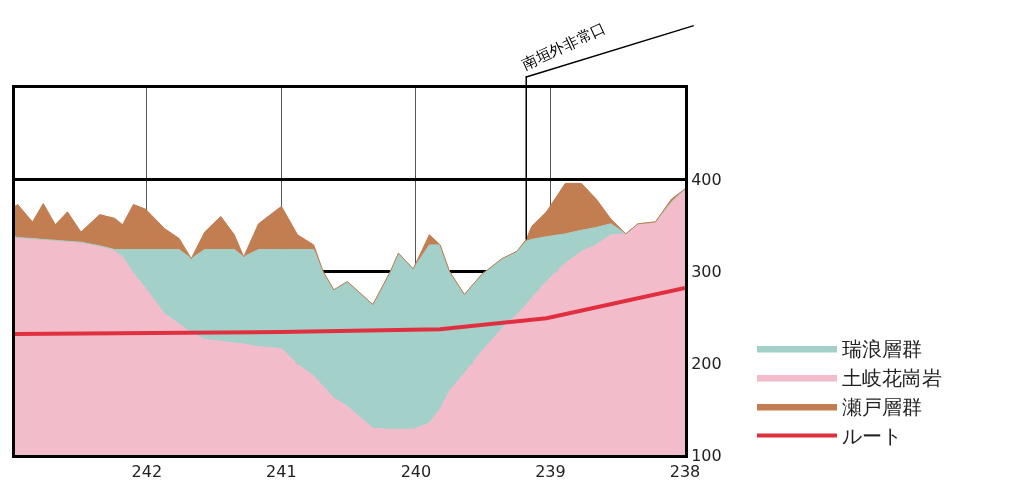  I want to click on x-tick-label: 239, so click(550, 472).